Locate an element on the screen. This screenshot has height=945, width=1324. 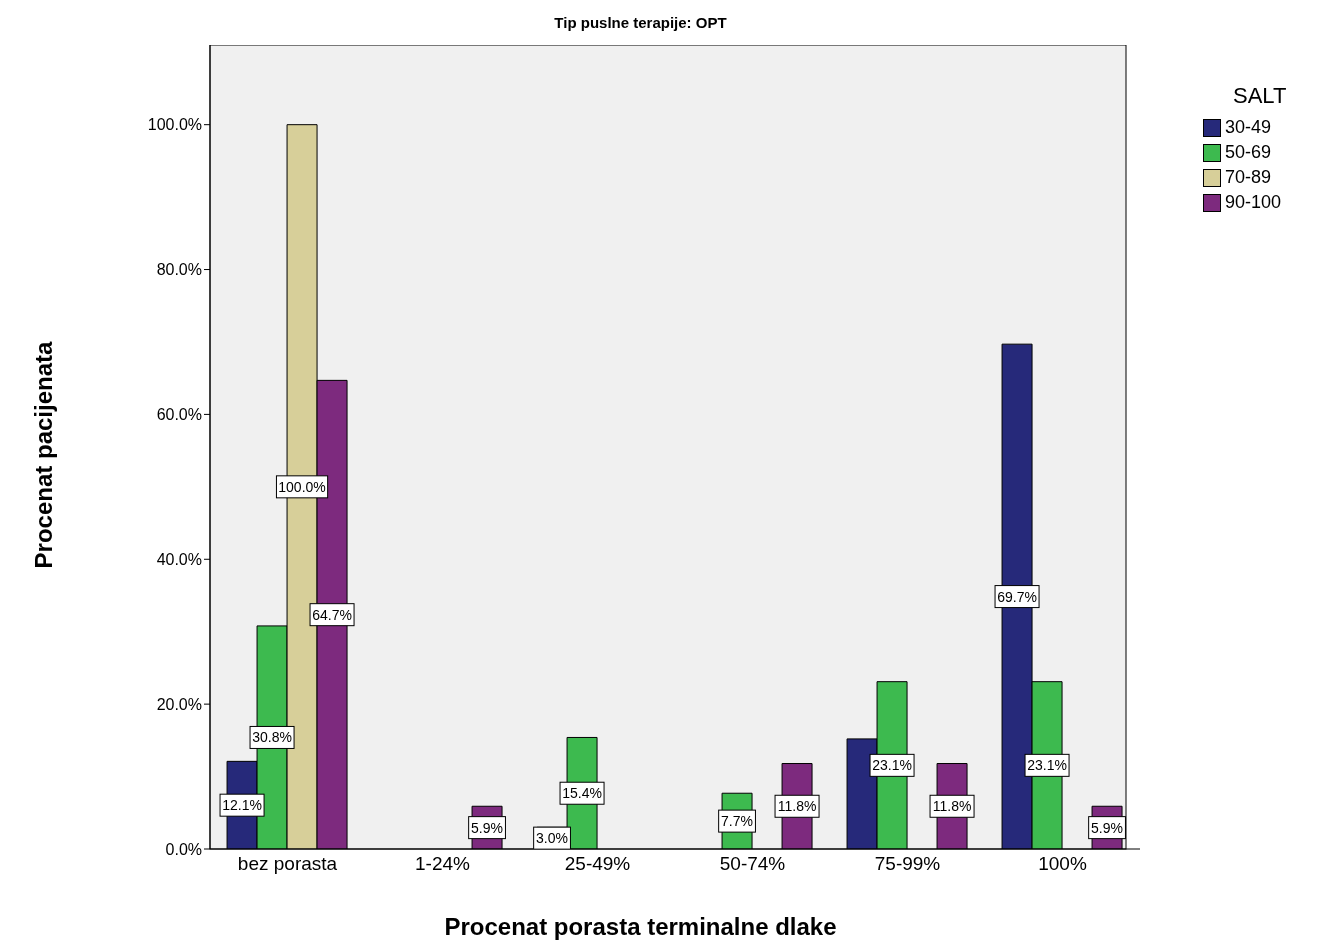
y-tick-label: 80.0% is located at coordinates (179, 270).